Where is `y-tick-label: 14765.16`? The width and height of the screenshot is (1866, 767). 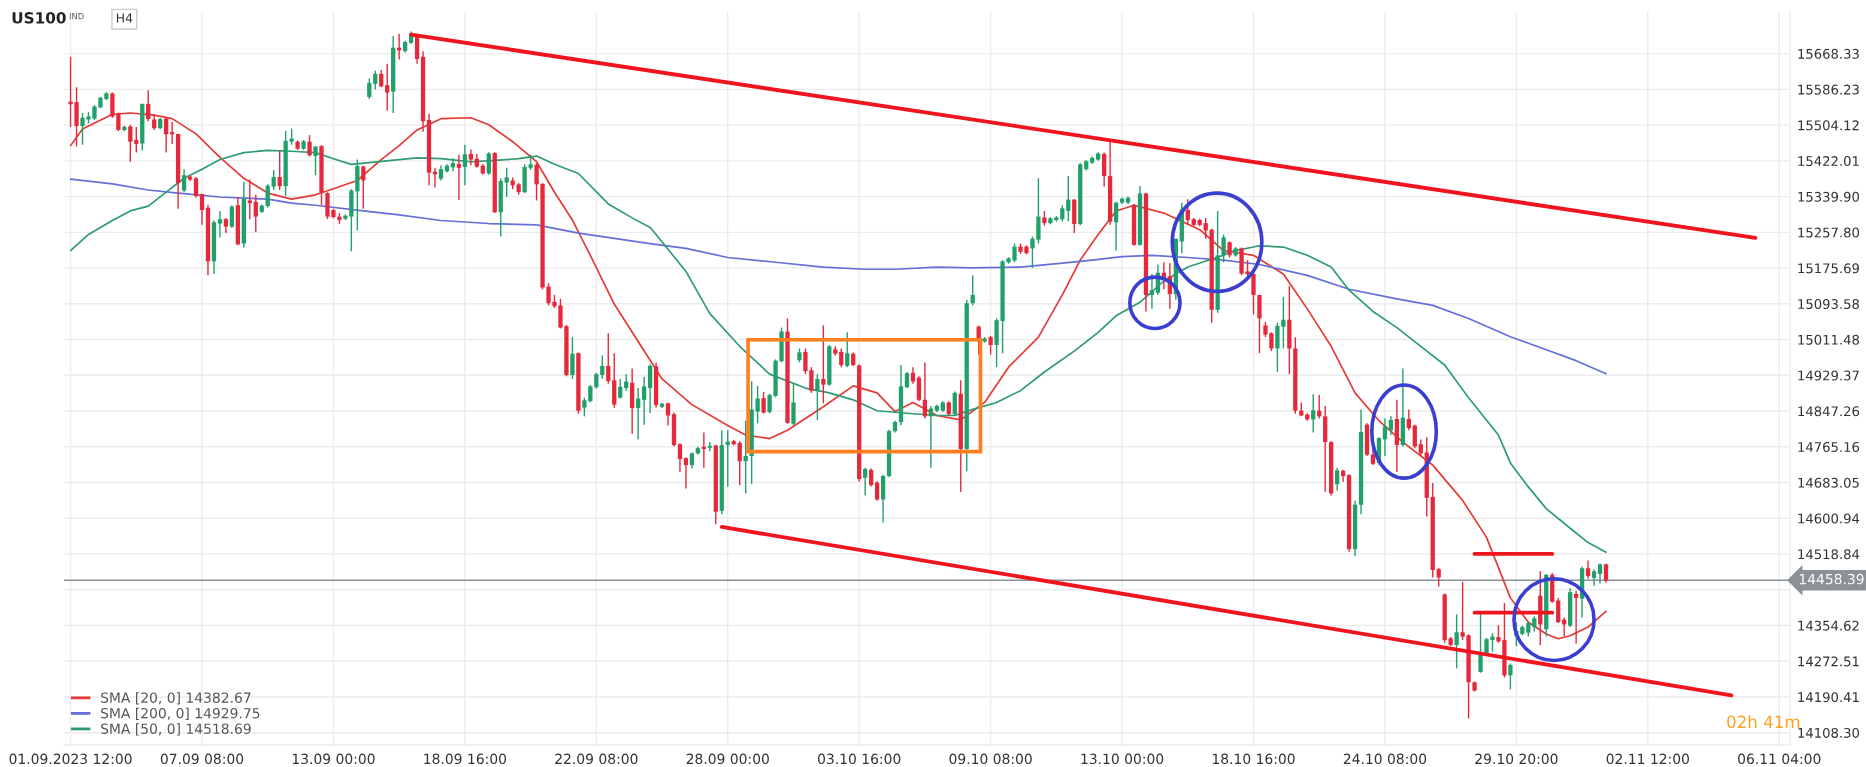
y-tick-label: 14765.16 is located at coordinates (1829, 446).